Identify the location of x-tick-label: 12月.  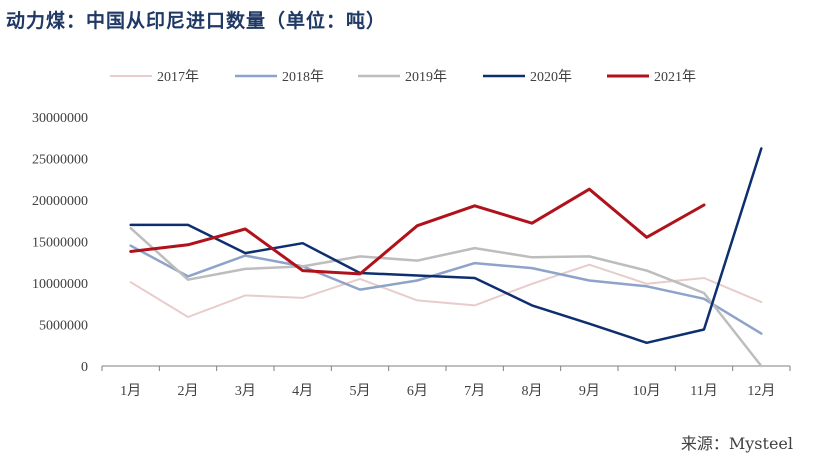
(761, 391).